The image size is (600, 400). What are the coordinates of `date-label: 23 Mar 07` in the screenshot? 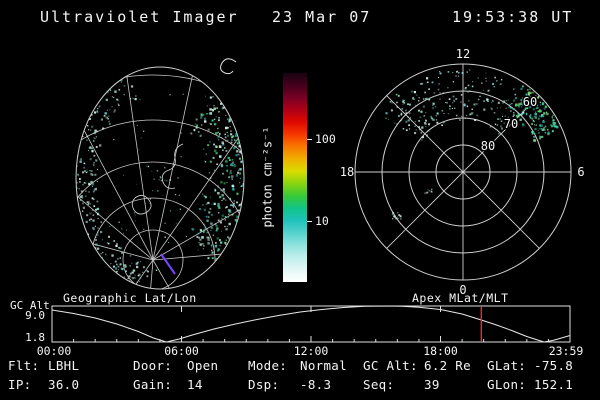 It's located at (322, 17).